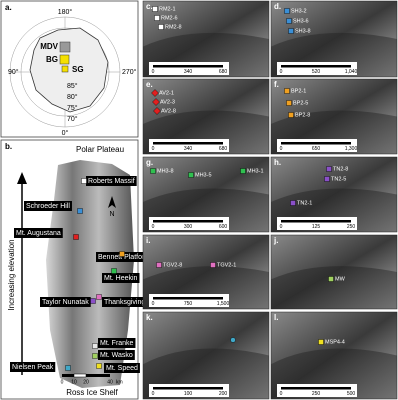 This screenshot has height=400, width=398. I want to click on sg-box, so click(65, 69).